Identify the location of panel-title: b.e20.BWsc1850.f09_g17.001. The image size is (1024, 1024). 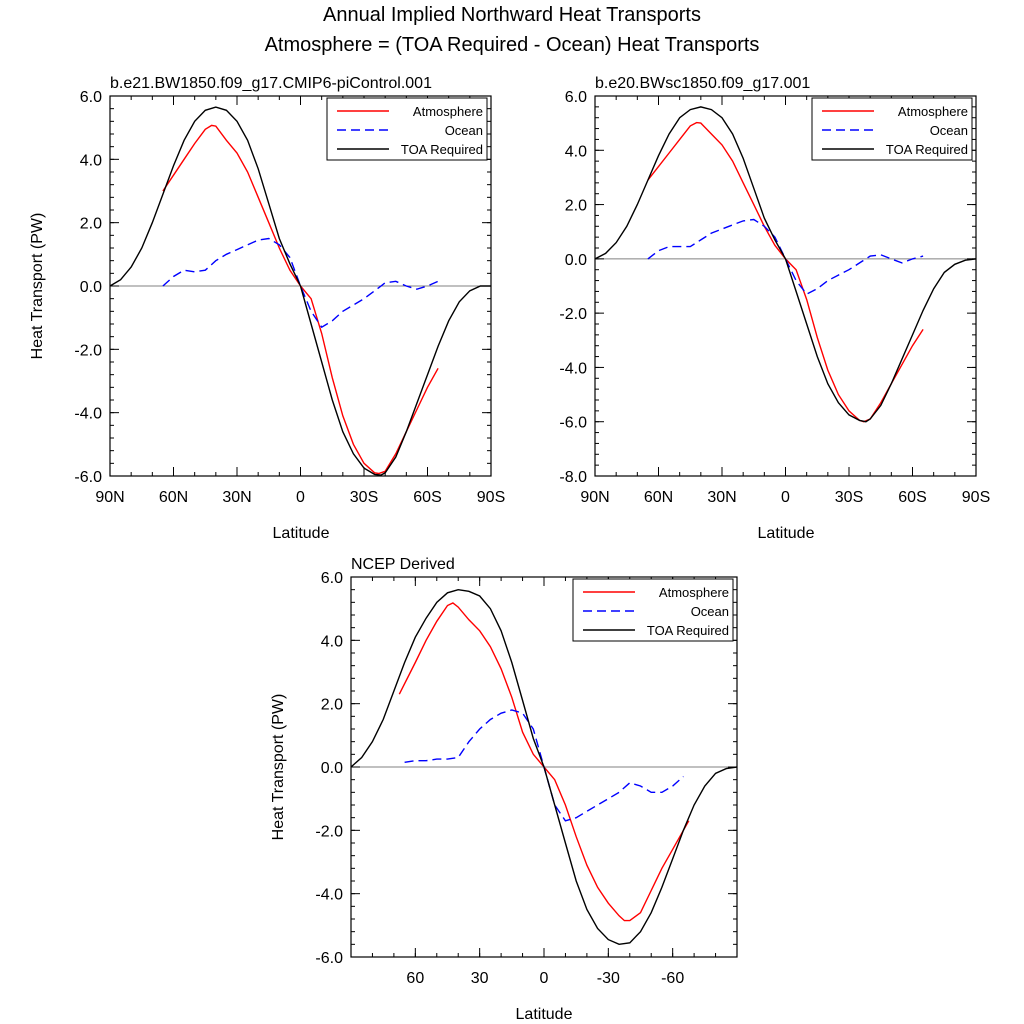
(702, 83).